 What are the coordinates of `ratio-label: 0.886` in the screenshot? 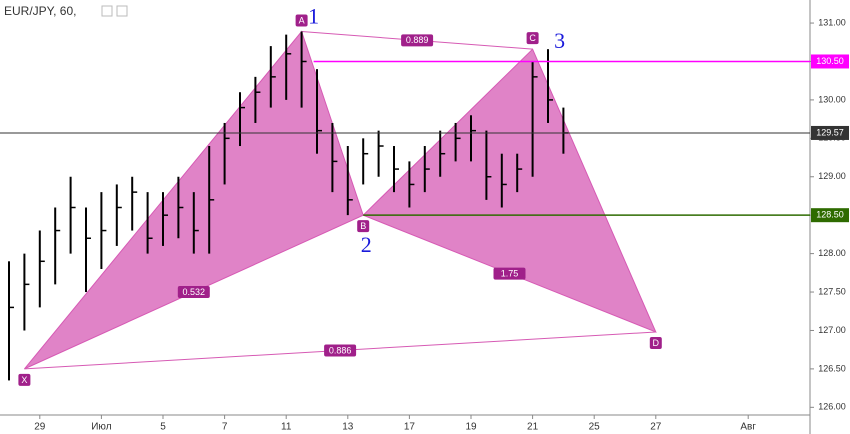 It's located at (340, 350).